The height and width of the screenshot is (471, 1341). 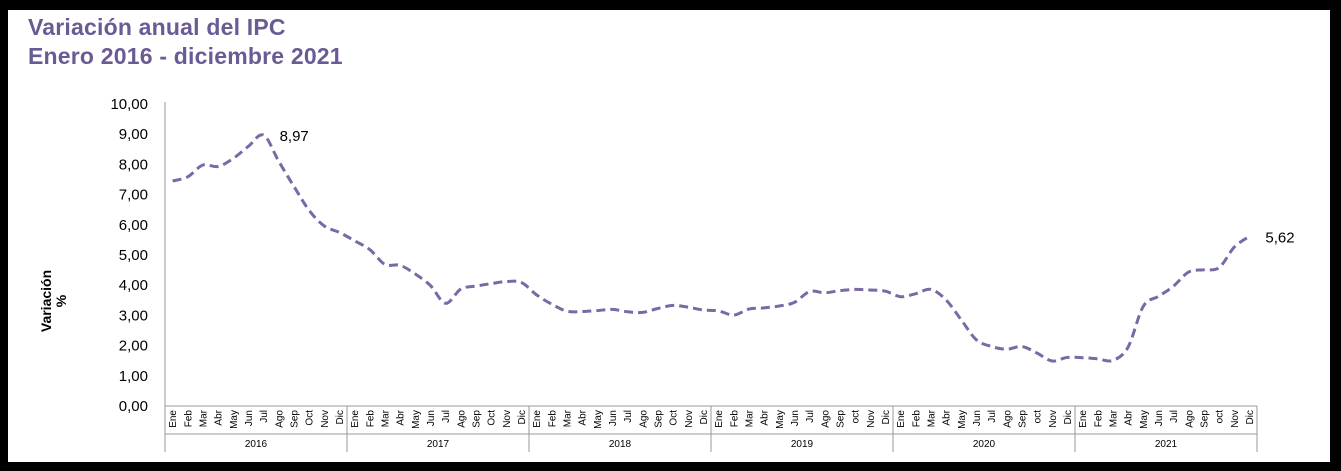 I want to click on y-tick-label: 5,00, so click(x=133, y=255).